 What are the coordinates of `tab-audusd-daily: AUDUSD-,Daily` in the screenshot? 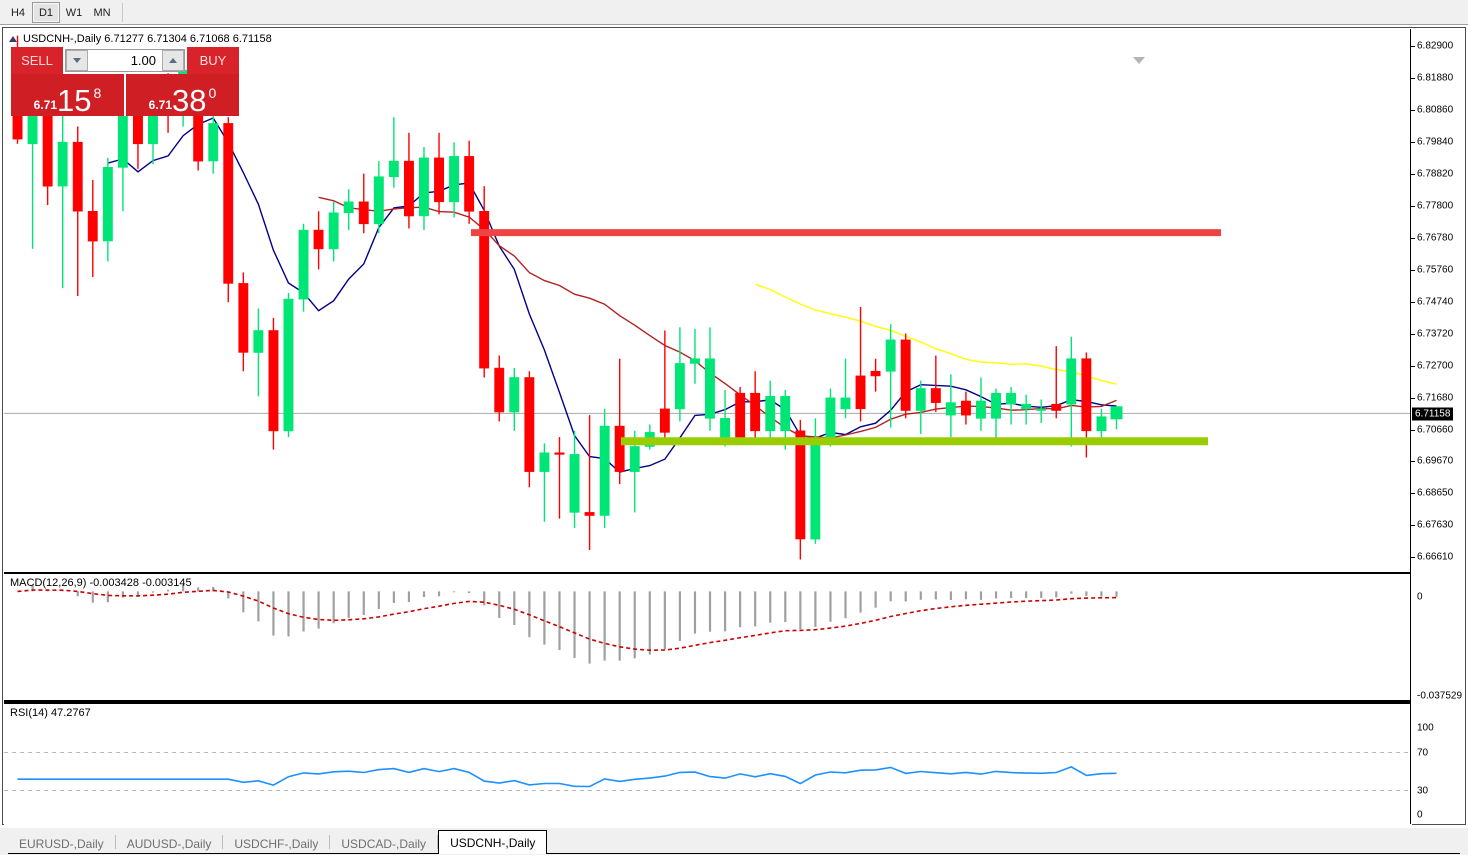 It's located at (169, 844).